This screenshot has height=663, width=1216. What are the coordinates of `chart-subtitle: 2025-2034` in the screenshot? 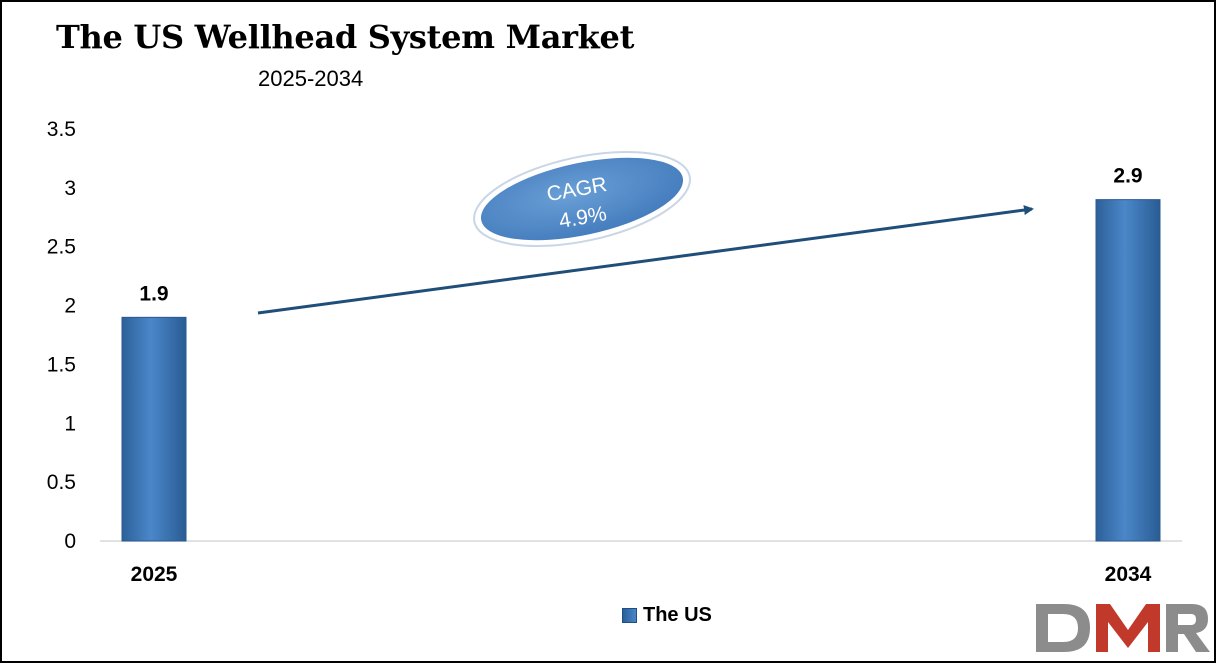 It's located at (311, 78).